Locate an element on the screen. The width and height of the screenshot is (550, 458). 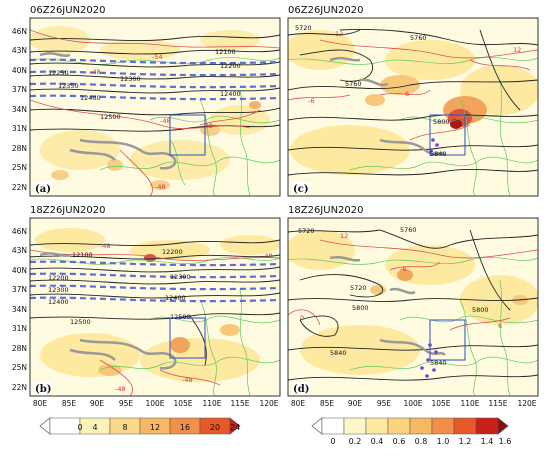
colorbar-left-label: 24 is located at coordinates (235, 427).